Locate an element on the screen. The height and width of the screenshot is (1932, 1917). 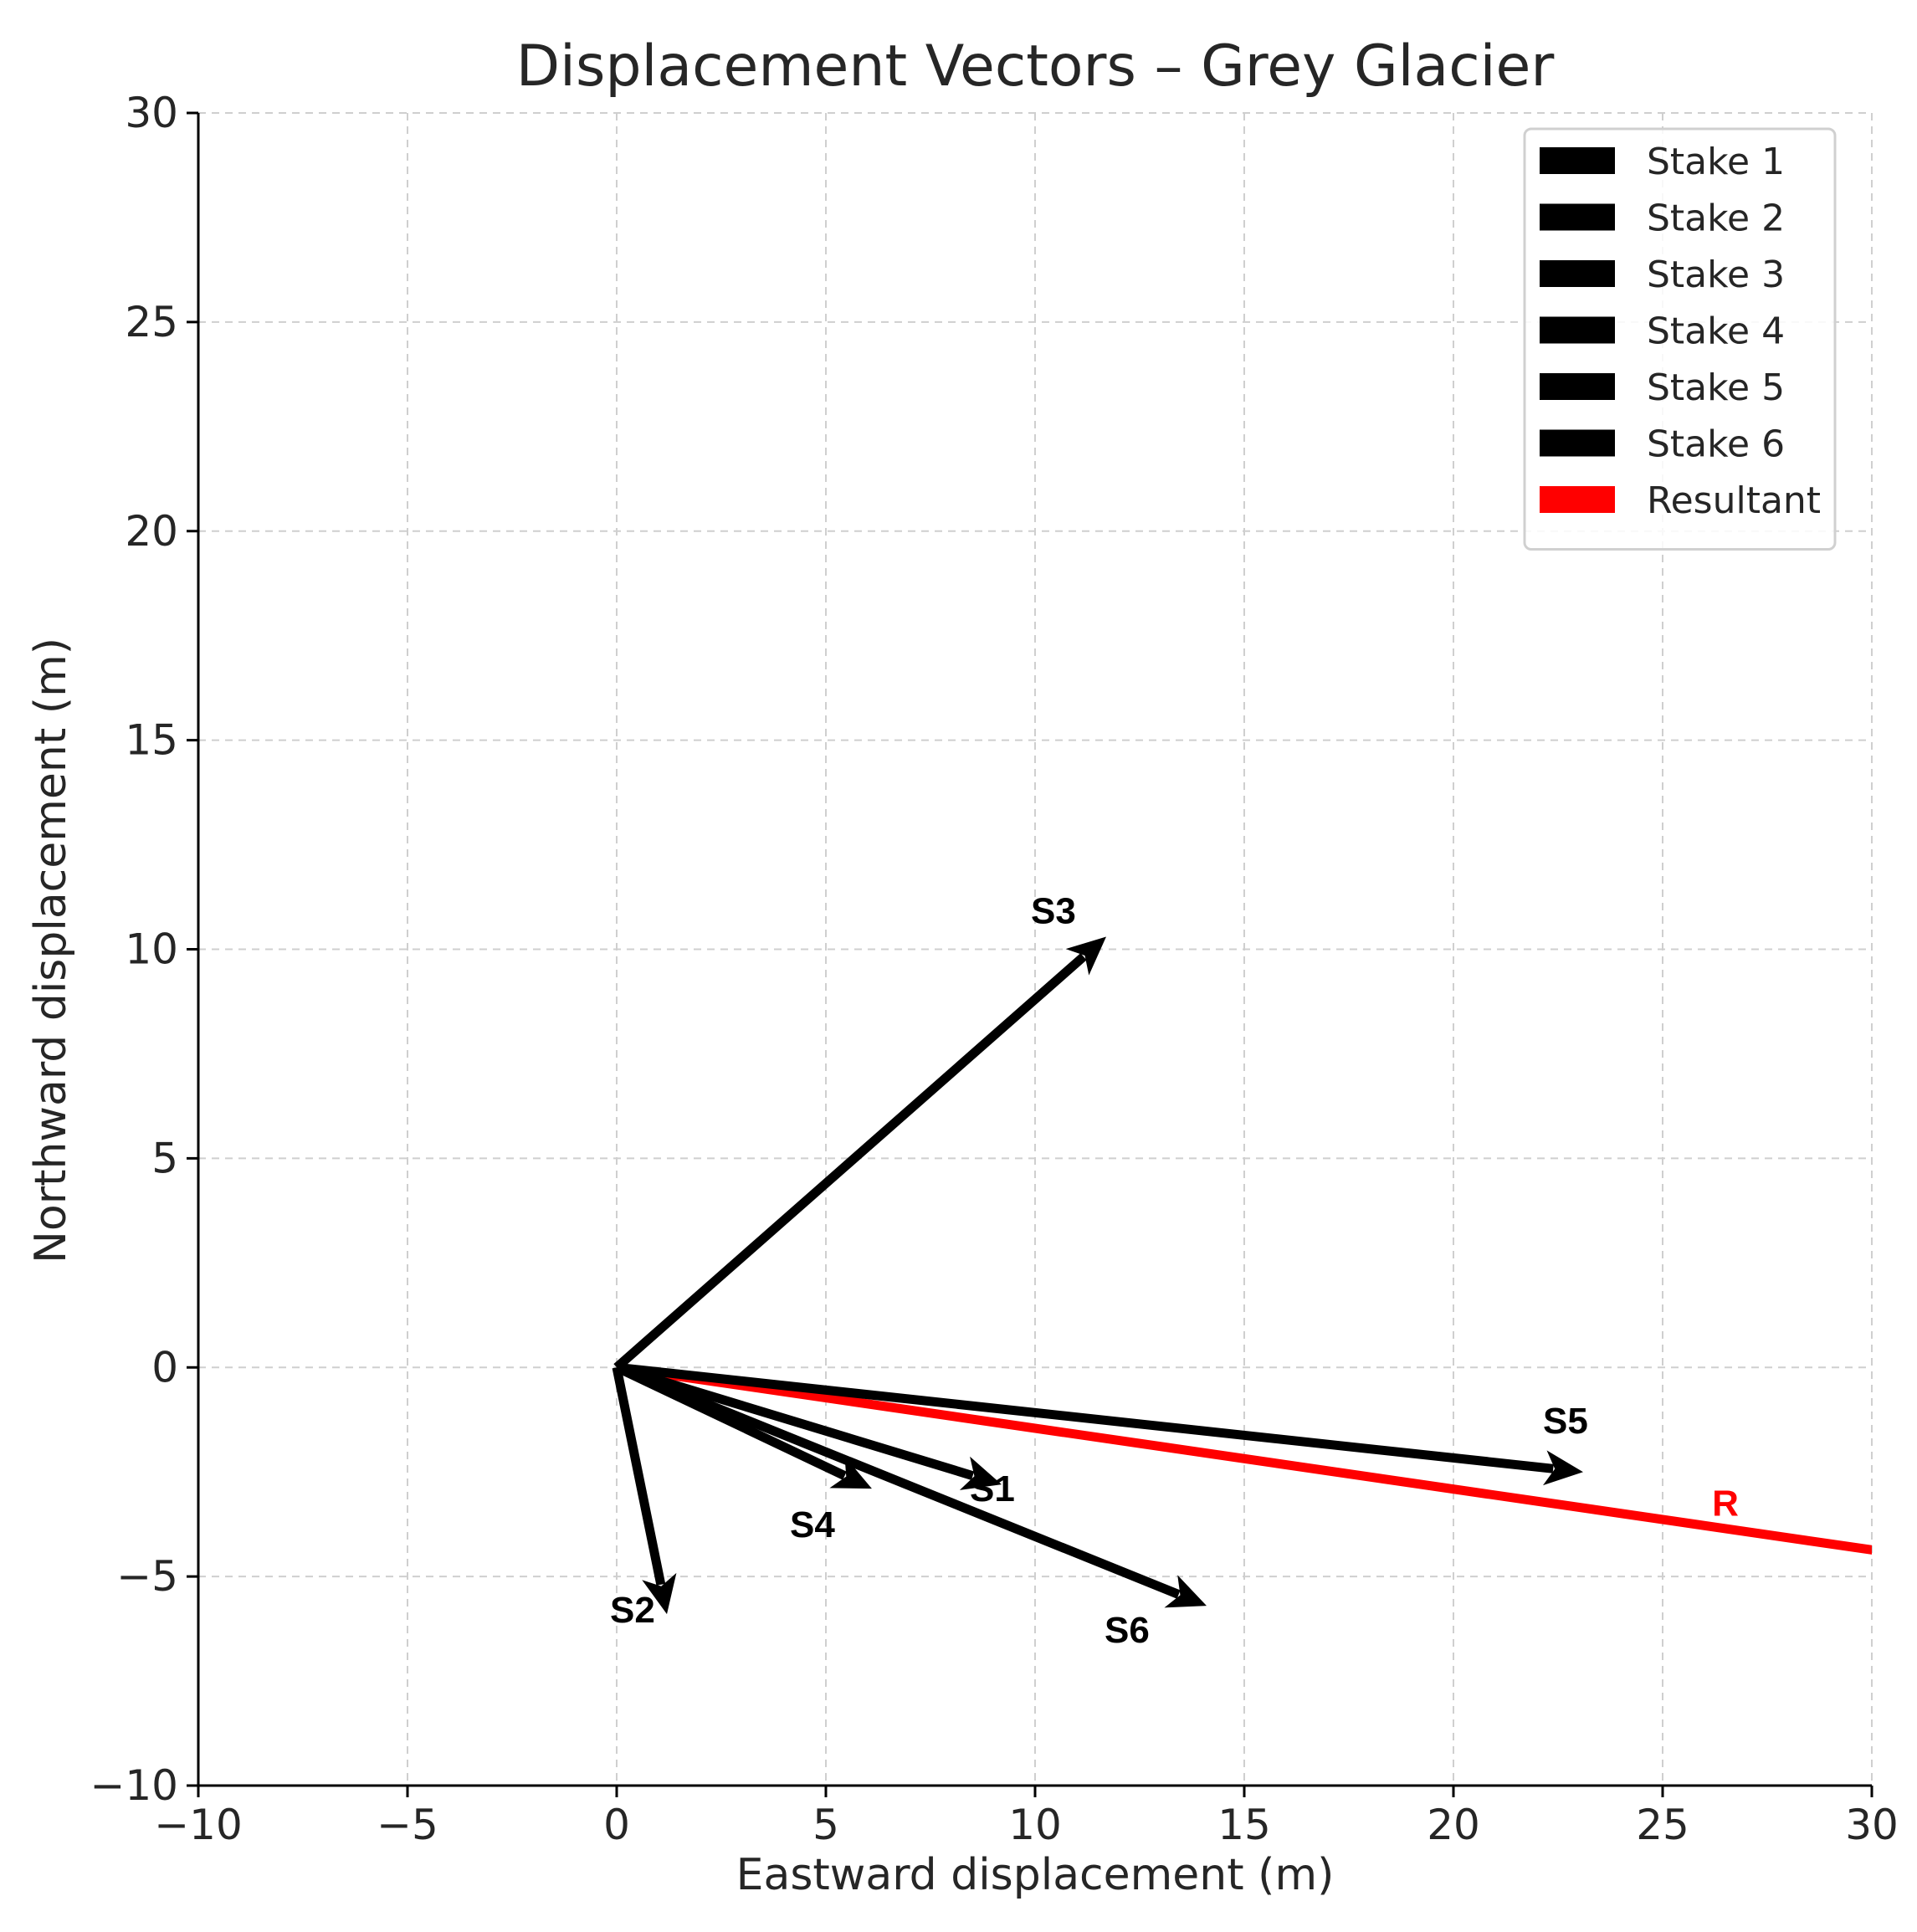
y-tick-label: 15 is located at coordinates (151, 740).